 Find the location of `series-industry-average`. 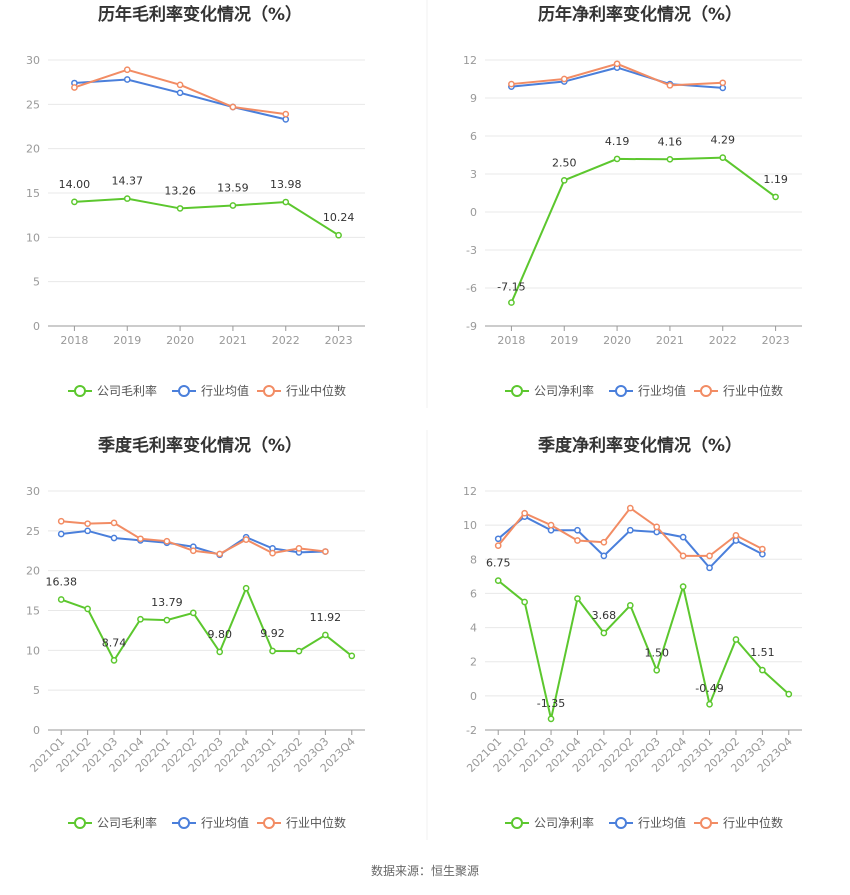

series-industry-average is located at coordinates (630, 542).